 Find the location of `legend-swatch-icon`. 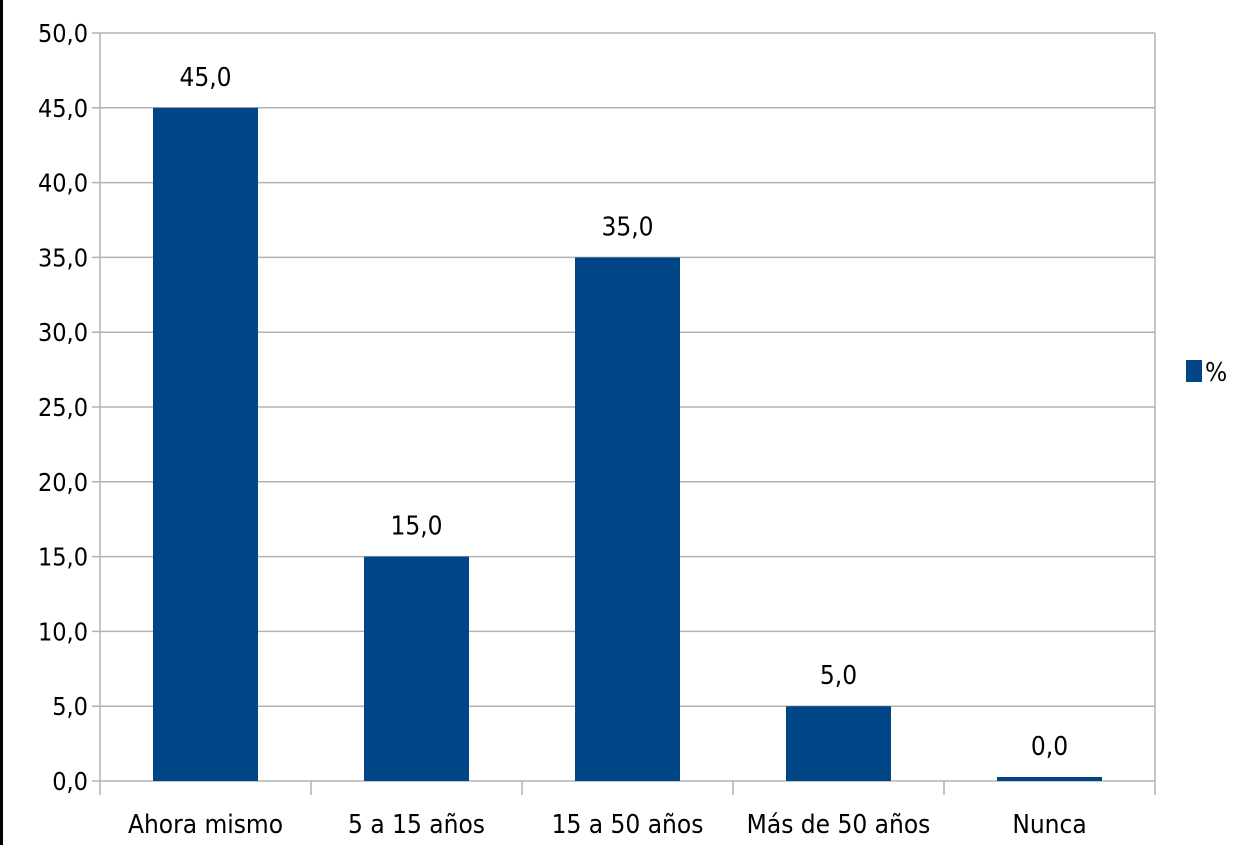

legend-swatch-icon is located at coordinates (1194, 371).